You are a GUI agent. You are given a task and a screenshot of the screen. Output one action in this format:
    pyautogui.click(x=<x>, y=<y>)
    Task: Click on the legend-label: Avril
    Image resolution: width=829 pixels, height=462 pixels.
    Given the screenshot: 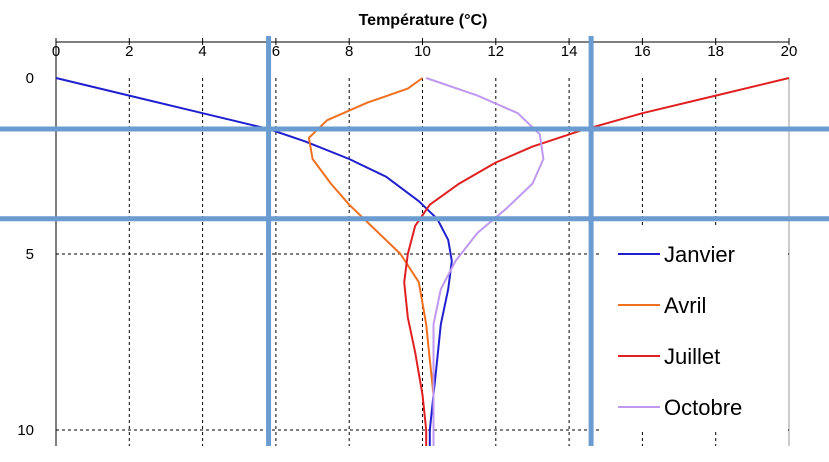 What is the action you would take?
    pyautogui.click(x=685, y=305)
    